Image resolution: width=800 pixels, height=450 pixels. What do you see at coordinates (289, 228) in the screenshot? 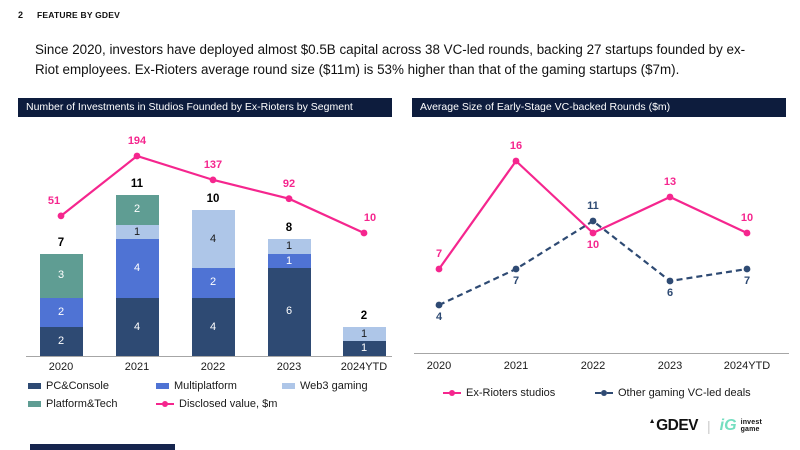
I see `bar-total-label: 8` at bounding box center [289, 228].